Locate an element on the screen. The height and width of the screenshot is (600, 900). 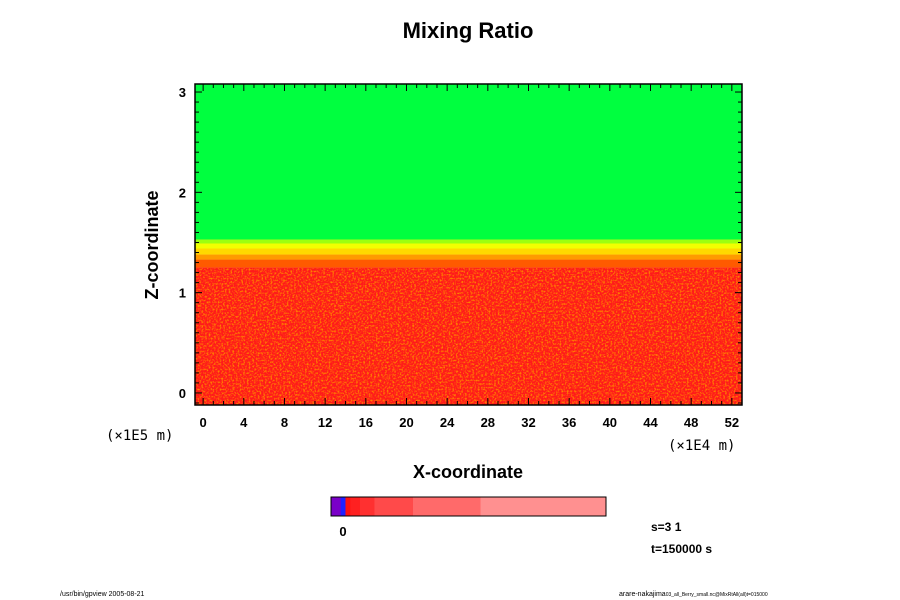
s-label: s=3 1 is located at coordinates (666, 527).